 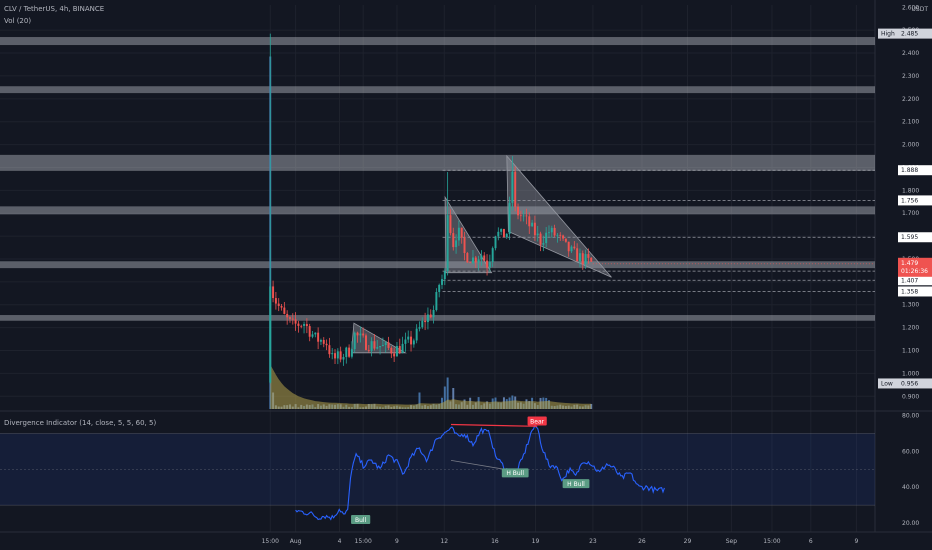 What do you see at coordinates (910, 7) in the screenshot?
I see `price-tick-label: 2.600` at bounding box center [910, 7].